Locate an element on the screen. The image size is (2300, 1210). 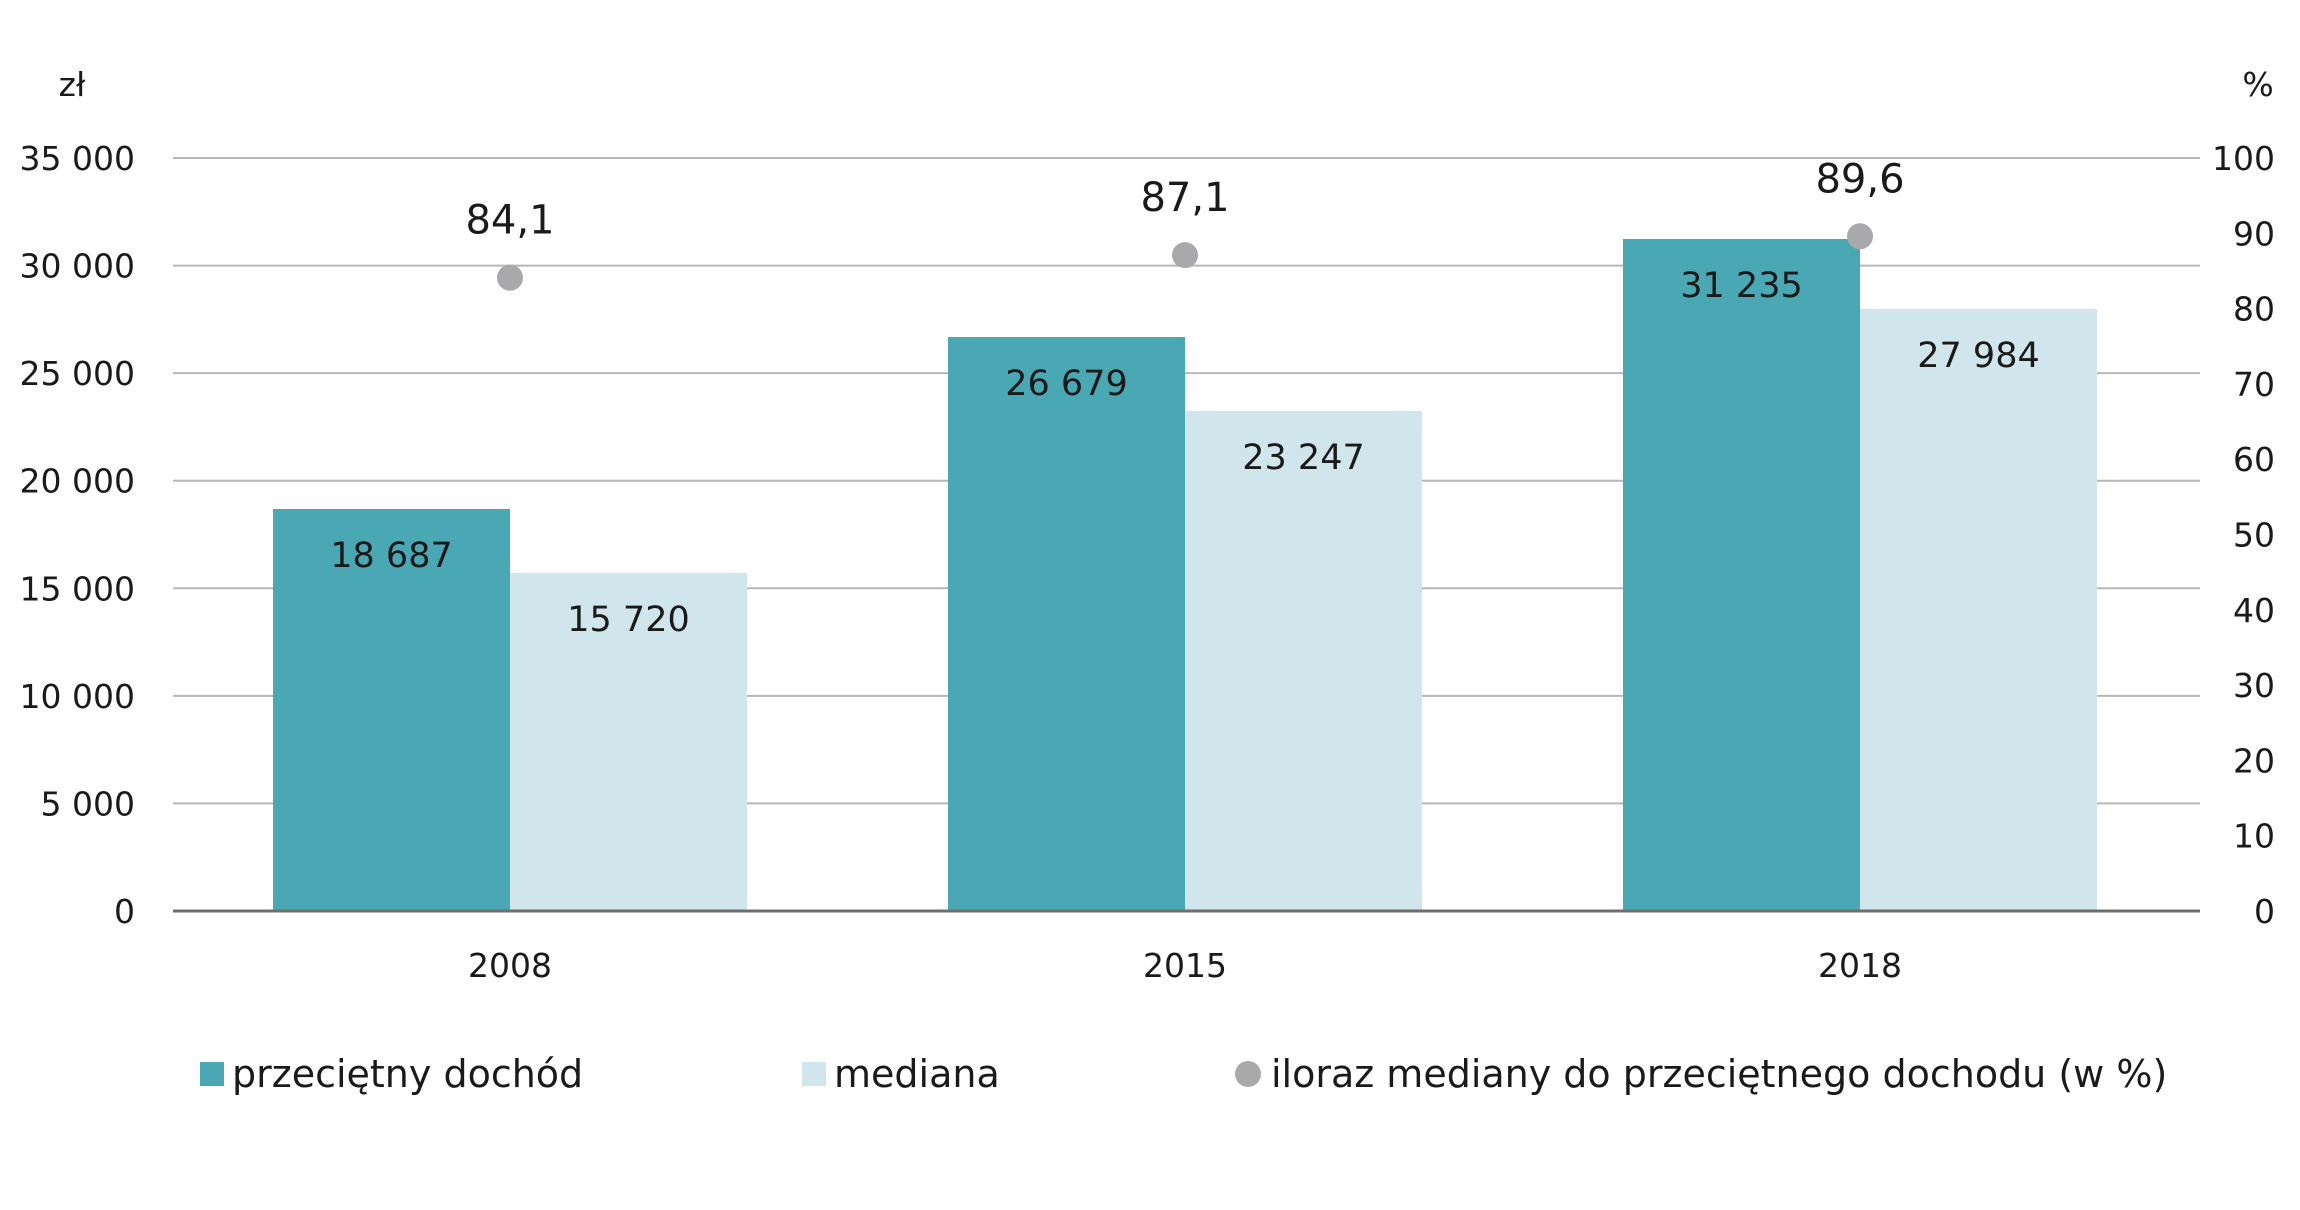
category-labels: 2008 2015 2018 is located at coordinates (1185, 965).